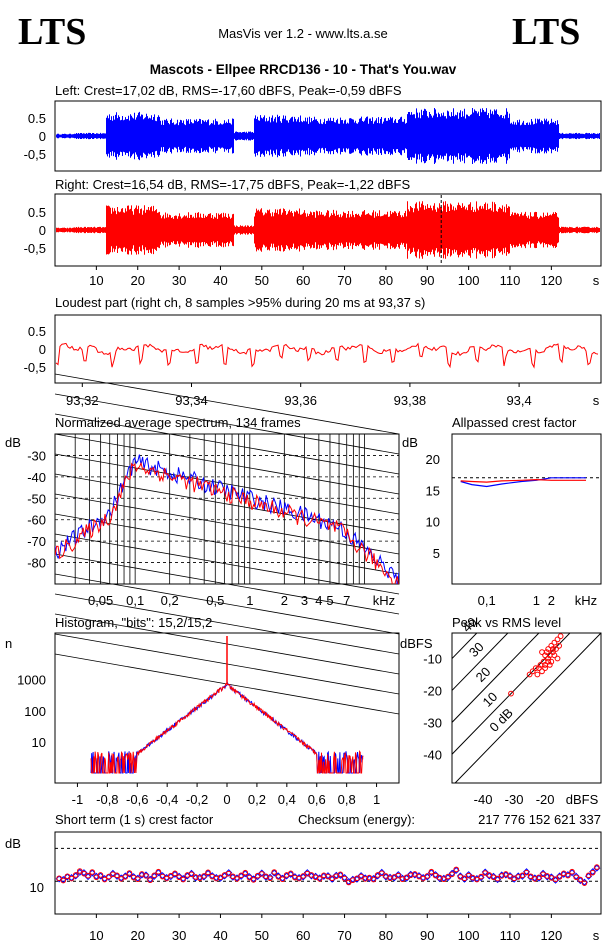 This screenshot has width=606, height=946. What do you see at coordinates (551, 600) in the screenshot?
I see `allpassed-xtick: 2` at bounding box center [551, 600].